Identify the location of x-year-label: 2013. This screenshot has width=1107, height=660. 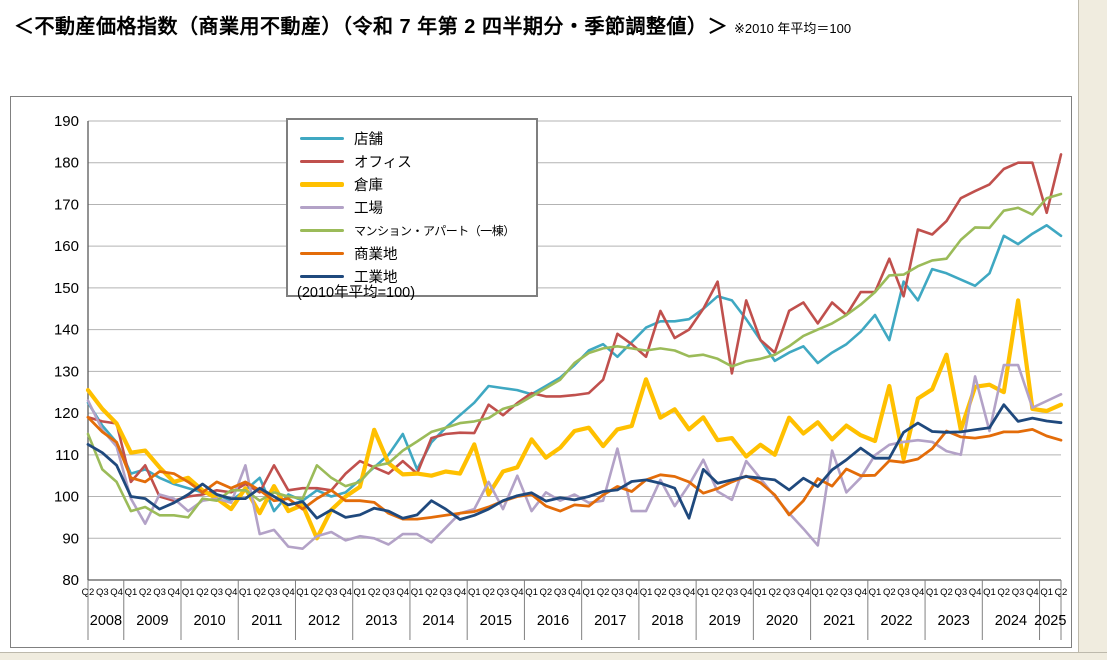
(381, 621).